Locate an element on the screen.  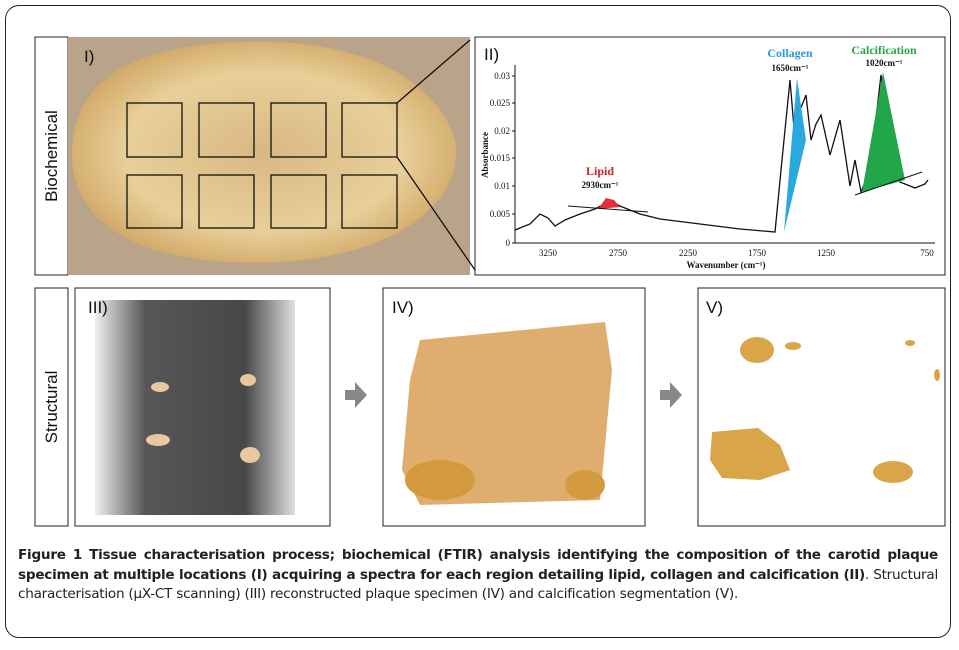
y-tick-label: 0.02 is located at coordinates (502, 131).